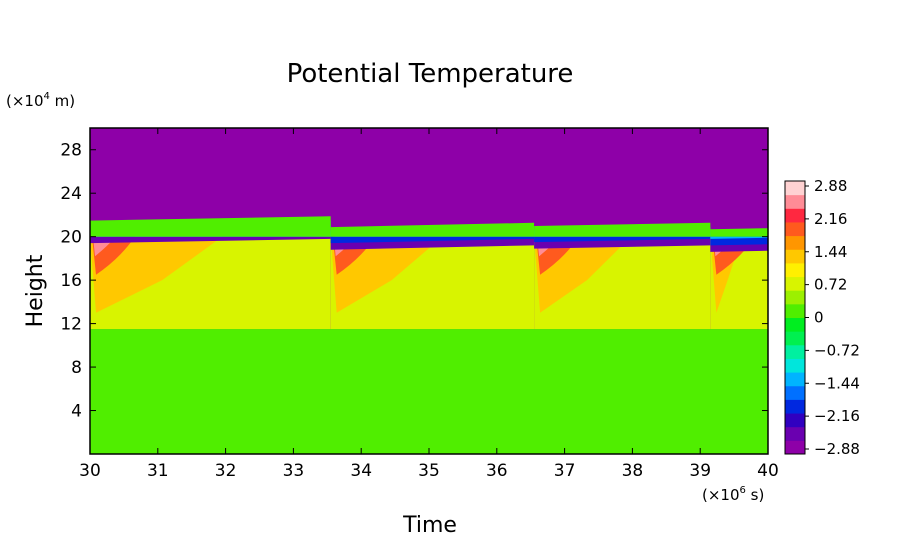 This screenshot has width=904, height=544. I want to click on y-tick-label: 12, so click(71, 325).